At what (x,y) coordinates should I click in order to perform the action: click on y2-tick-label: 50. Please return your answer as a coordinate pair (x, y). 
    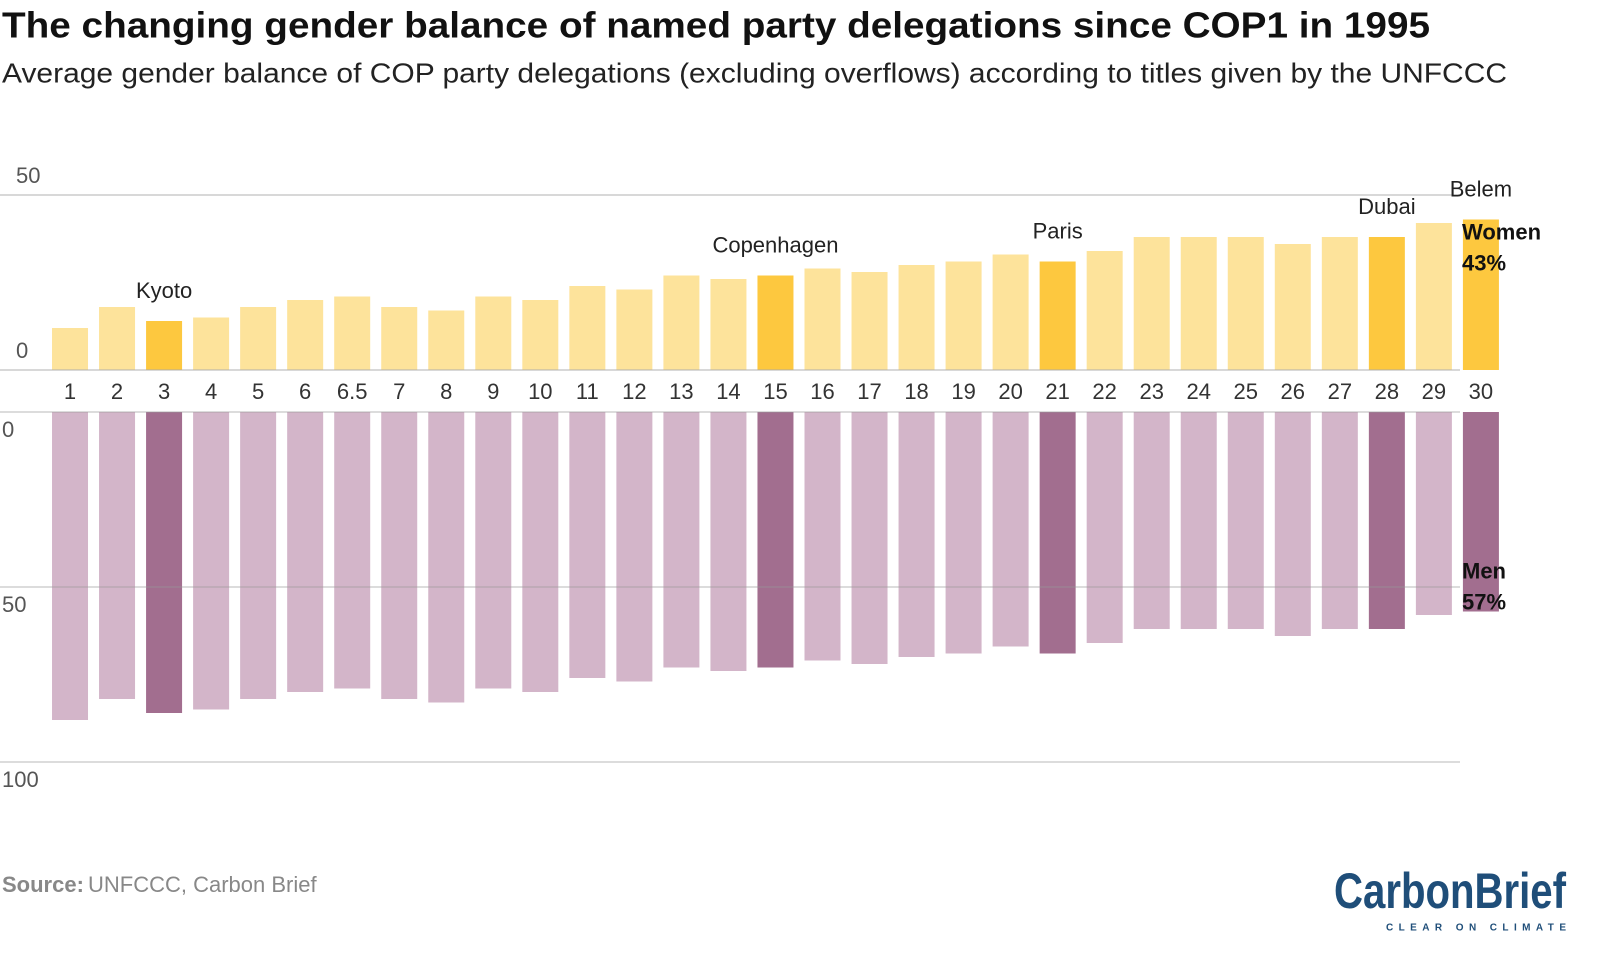
    Looking at the image, I should click on (14, 604).